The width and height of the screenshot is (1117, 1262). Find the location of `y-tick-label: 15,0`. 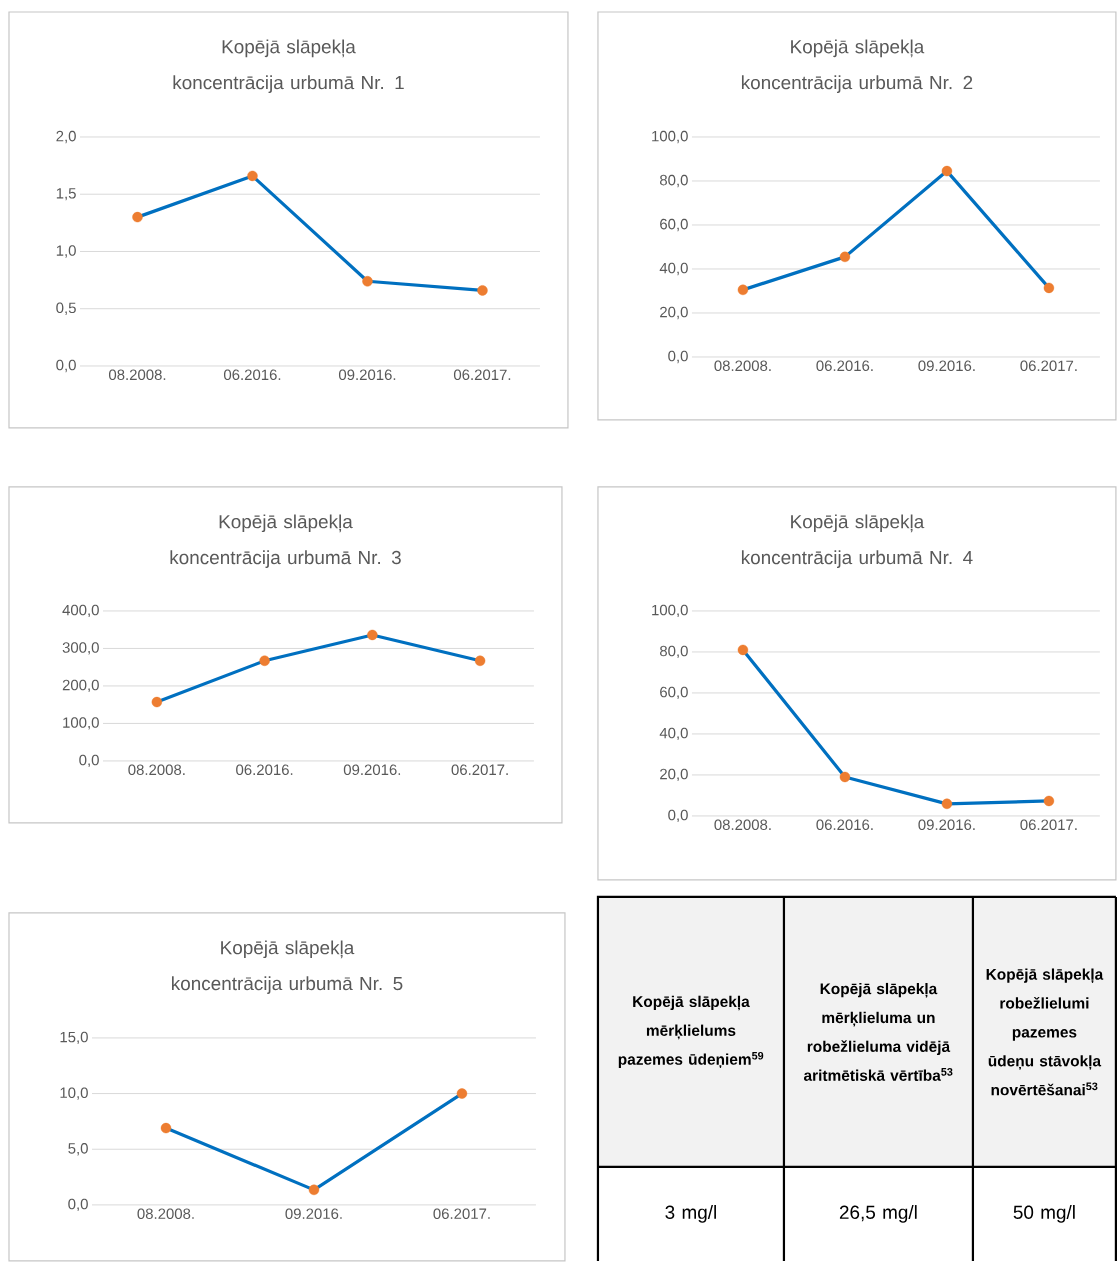

y-tick-label: 15,0 is located at coordinates (74, 1038).